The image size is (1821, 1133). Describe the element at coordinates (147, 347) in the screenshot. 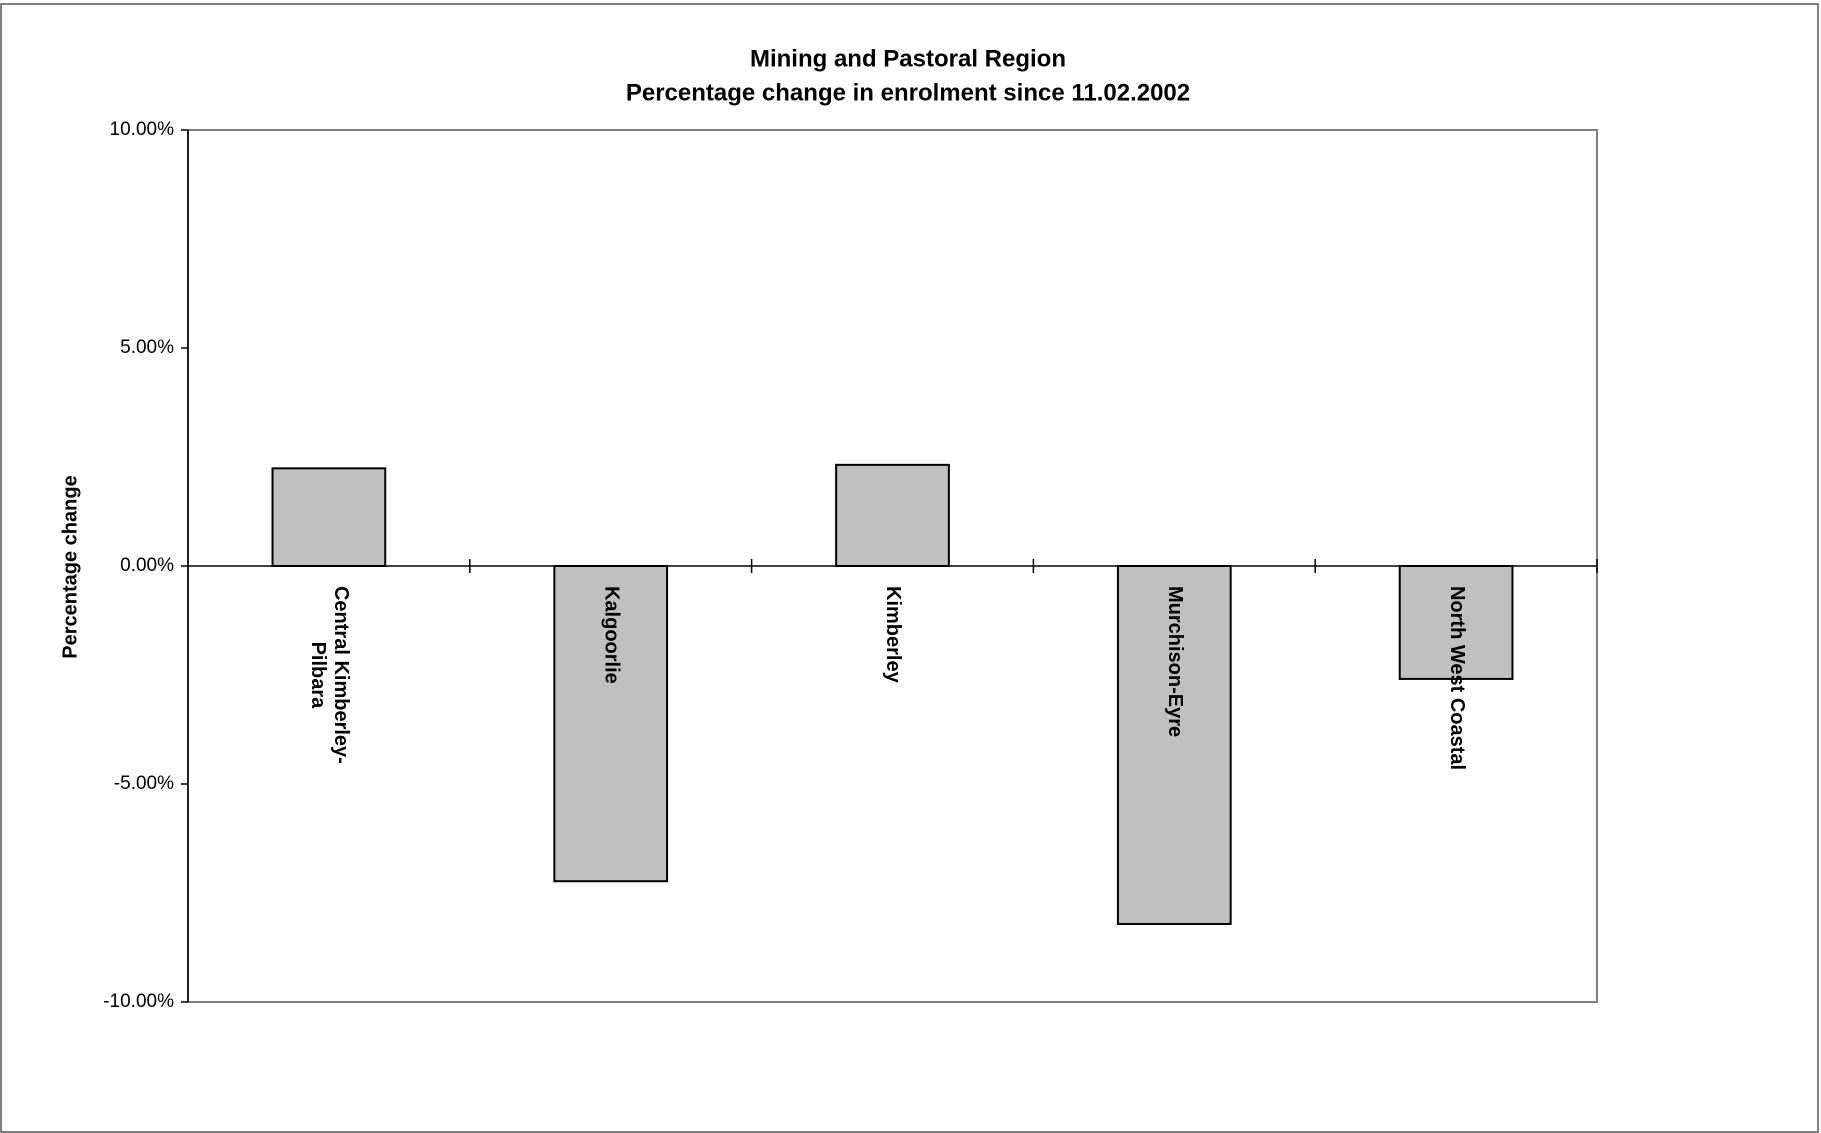

I see `y-tick-label: 5.00%` at that location.